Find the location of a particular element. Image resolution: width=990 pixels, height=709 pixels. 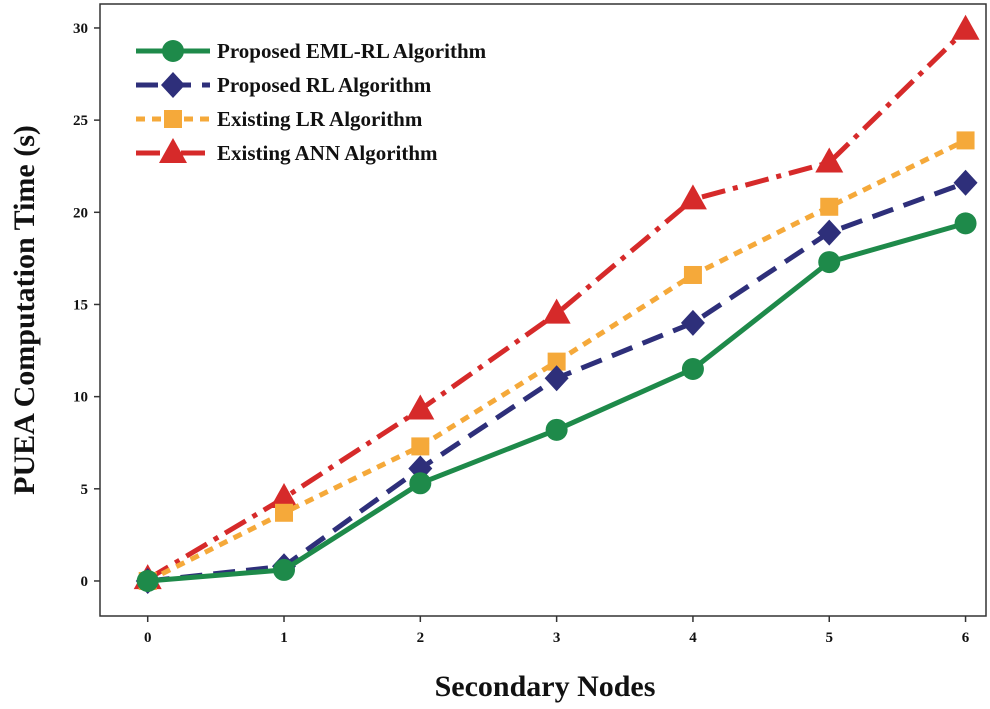

y-tick-label: 30 is located at coordinates (80, 29).